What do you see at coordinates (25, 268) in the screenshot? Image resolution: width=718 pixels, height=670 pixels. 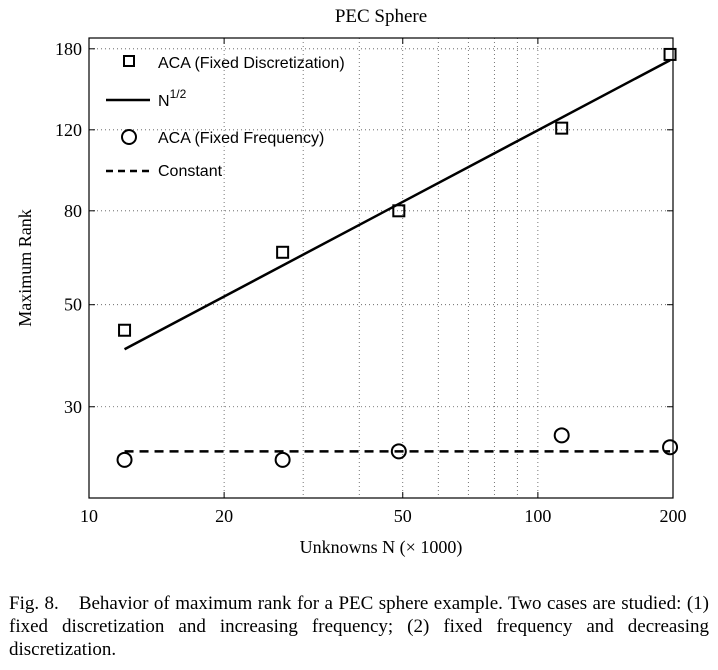 I see `y-axis-label: Maximum Rank` at bounding box center [25, 268].